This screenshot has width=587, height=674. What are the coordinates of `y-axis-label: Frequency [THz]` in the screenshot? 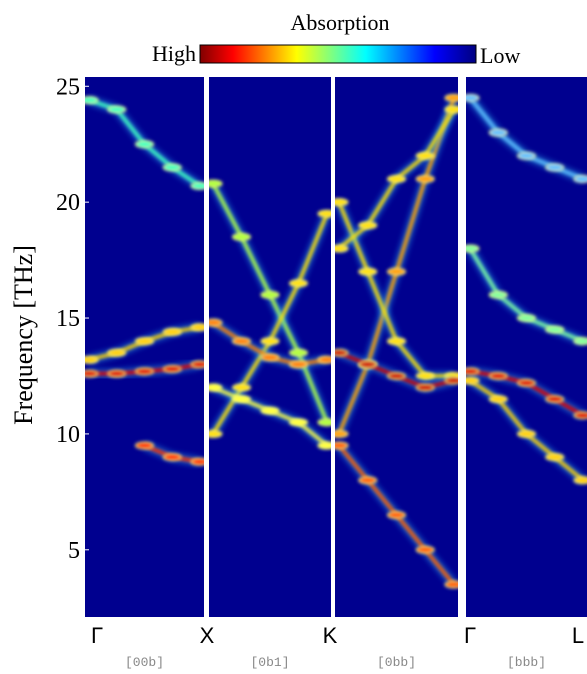 It's located at (23, 335).